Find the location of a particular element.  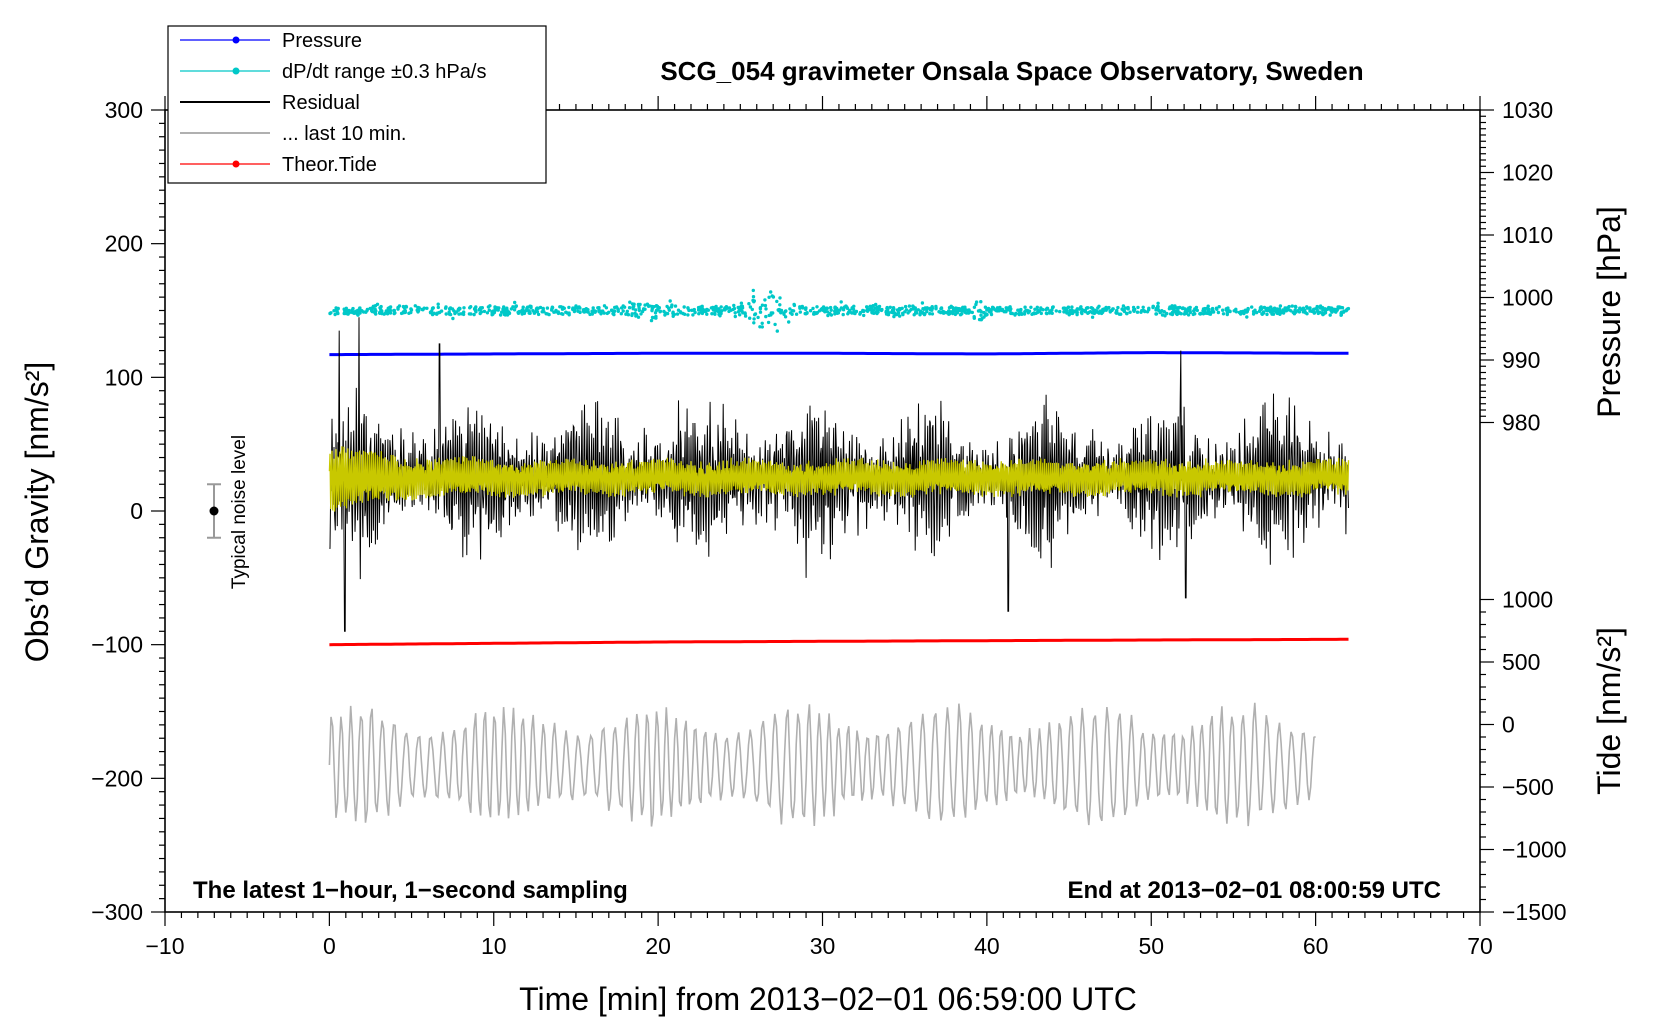

y-tick-label: −100 is located at coordinates (117, 645).